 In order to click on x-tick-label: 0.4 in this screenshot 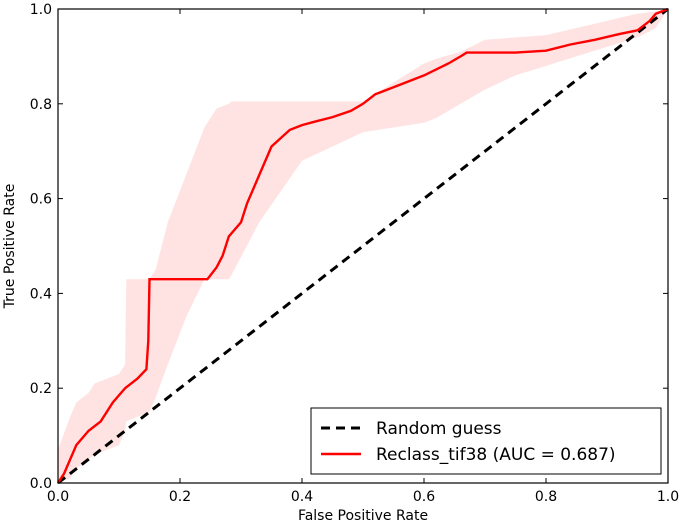, I will do `click(302, 497)`.